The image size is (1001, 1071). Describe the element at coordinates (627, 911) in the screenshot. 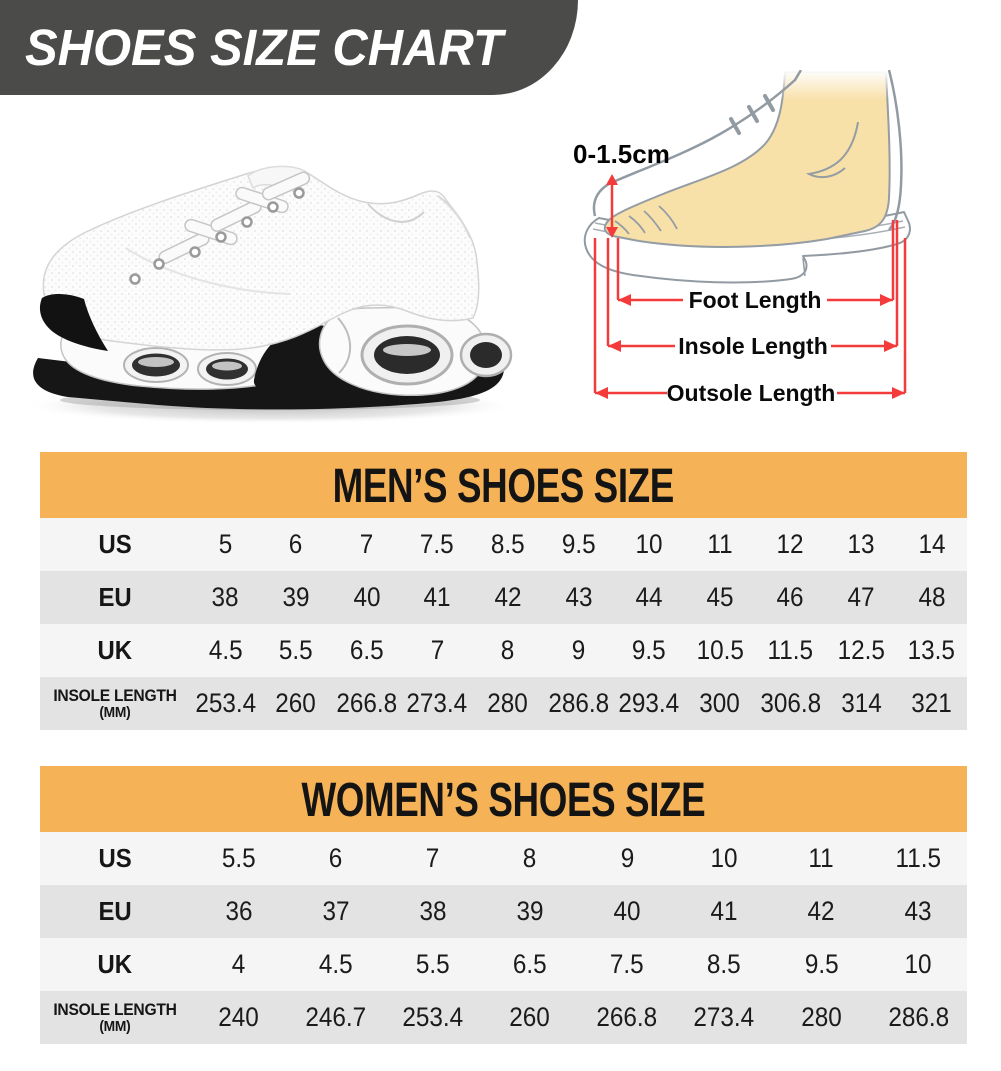

I see `size-cell: 40` at that location.